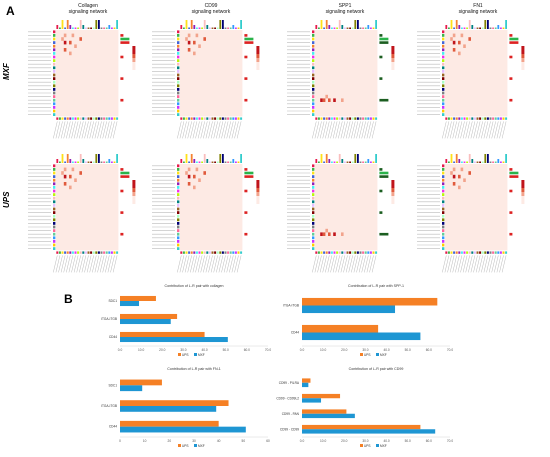 This screenshot has width=550, height=457. Describe the element at coordinates (195, 445) in the screenshot. I see `legend-swatch-mxf` at that location.